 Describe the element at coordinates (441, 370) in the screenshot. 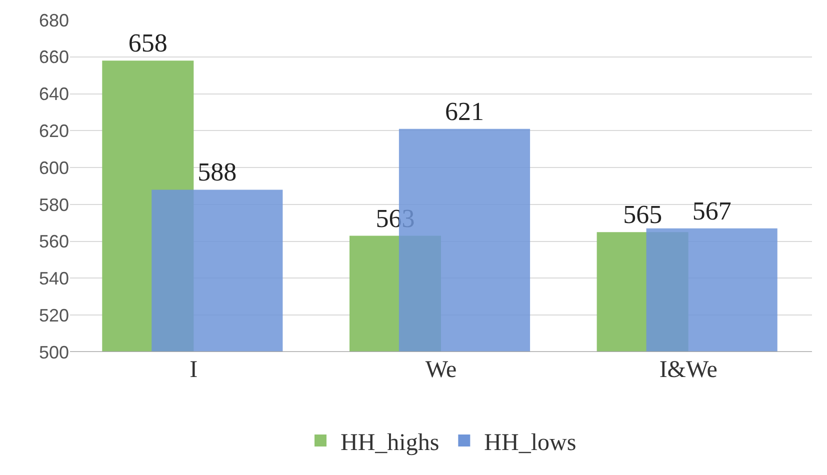

I see `x-tick-label: We` at that location.